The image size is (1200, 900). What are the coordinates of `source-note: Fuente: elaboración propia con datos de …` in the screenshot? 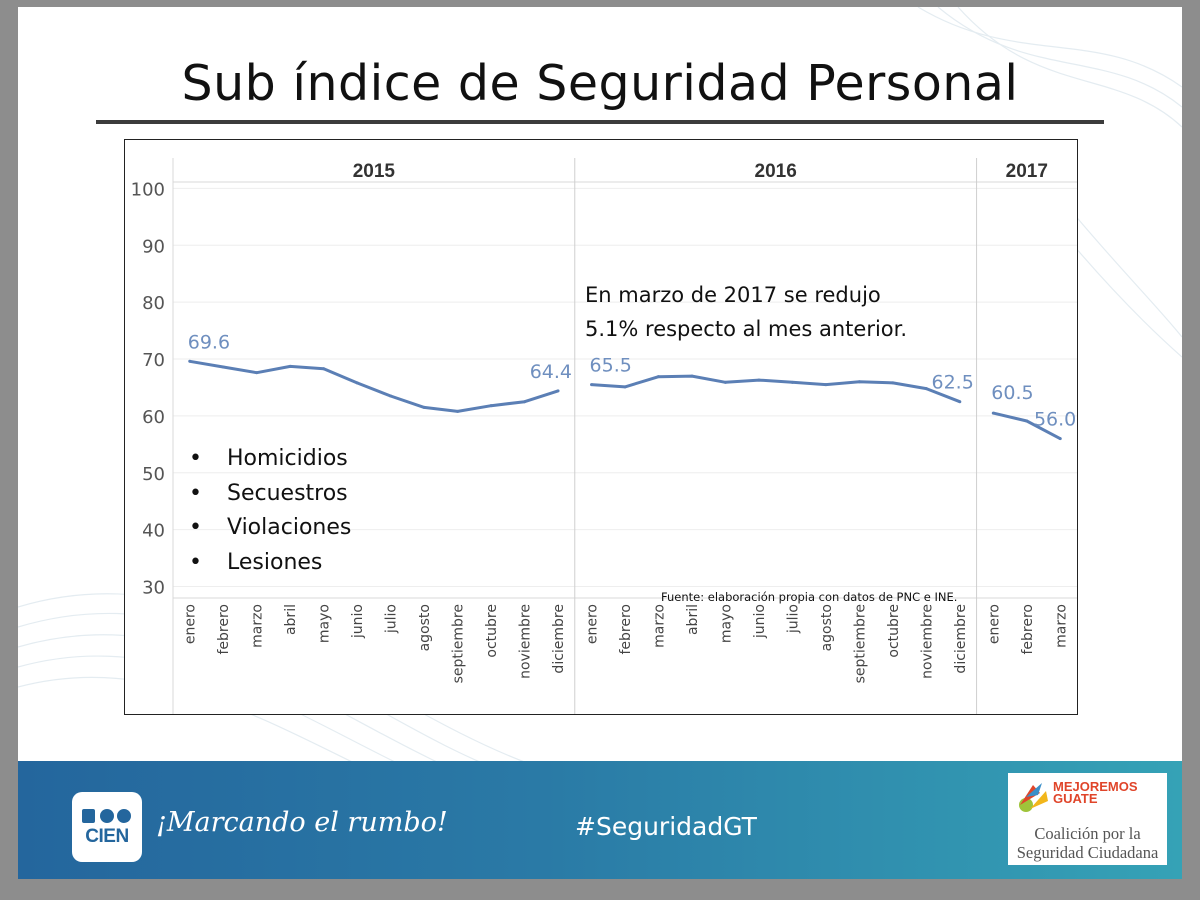 It's located at (809, 597).